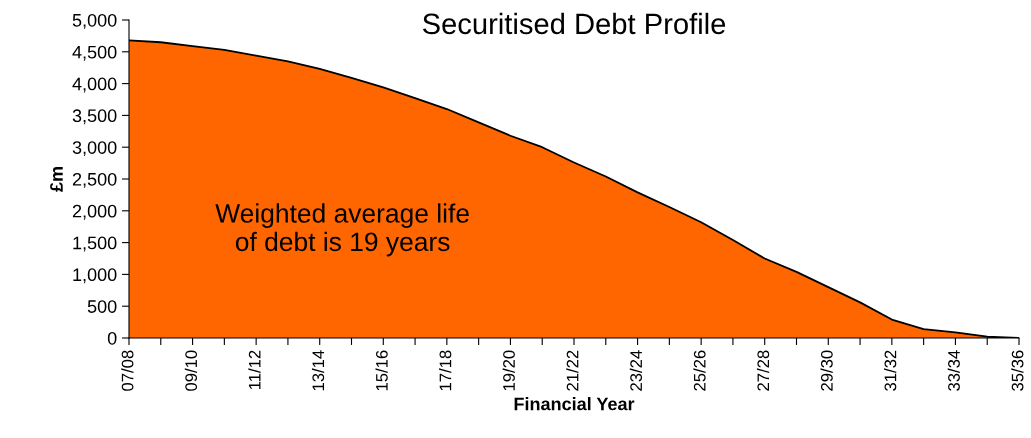 The width and height of the screenshot is (1031, 438). Describe the element at coordinates (94, 212) in the screenshot. I see `y-tick-label: 2,000` at that location.